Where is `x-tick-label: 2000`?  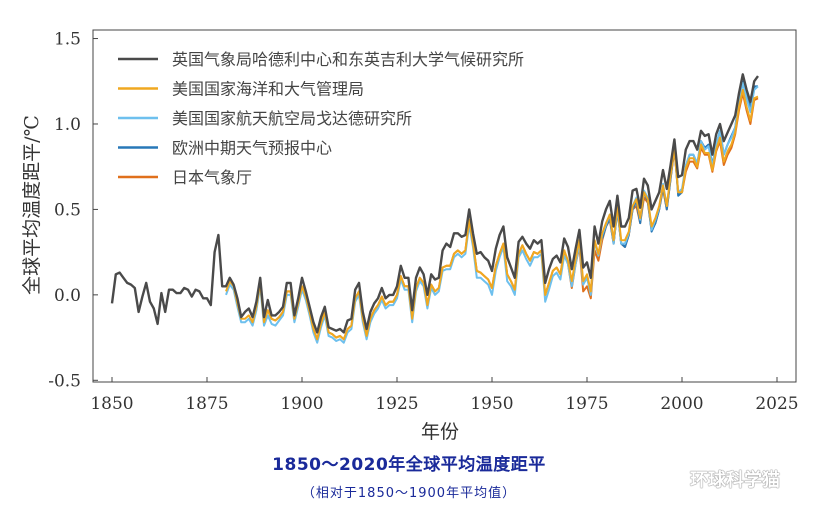 x-tick-label: 2000 is located at coordinates (681, 404).